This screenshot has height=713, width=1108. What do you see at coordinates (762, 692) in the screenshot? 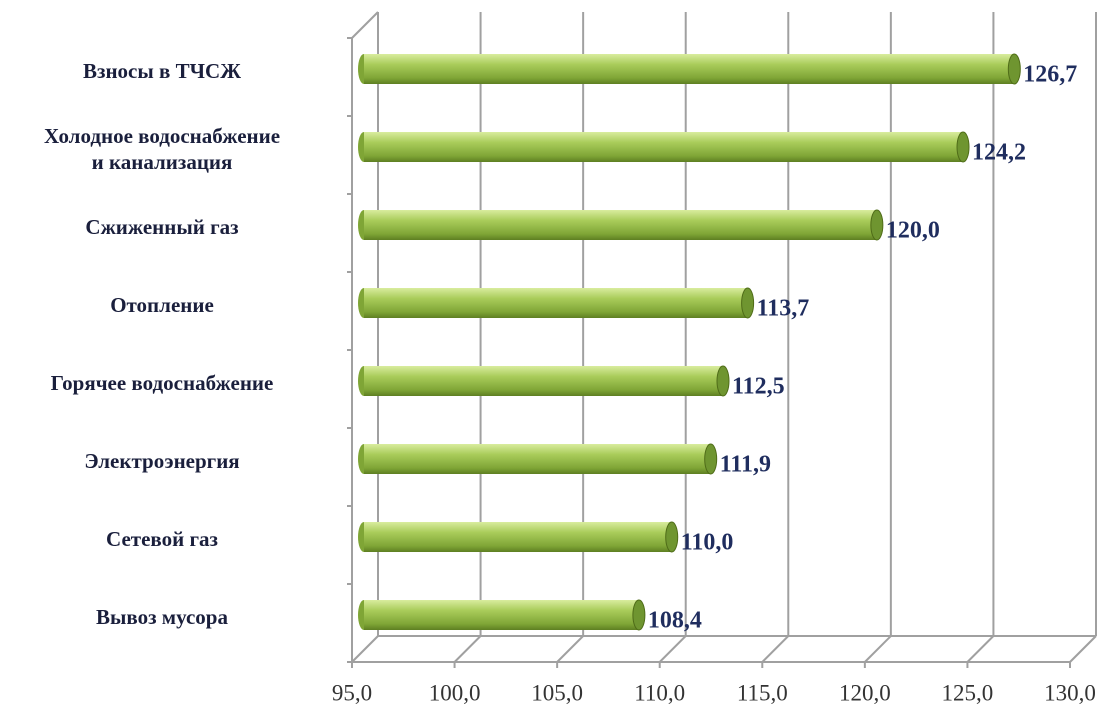
I see `x-tick-label: 115,0` at bounding box center [762, 692].